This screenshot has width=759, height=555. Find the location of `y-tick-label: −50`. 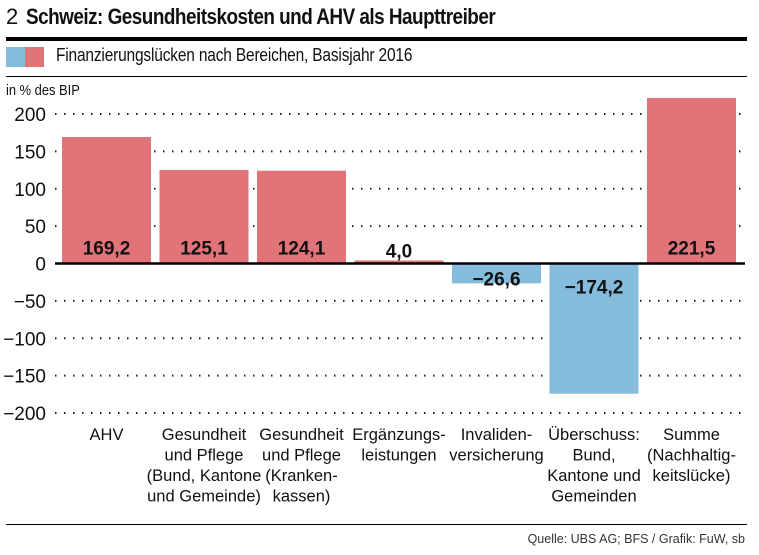

y-tick-label: −50 is located at coordinates (30, 302).